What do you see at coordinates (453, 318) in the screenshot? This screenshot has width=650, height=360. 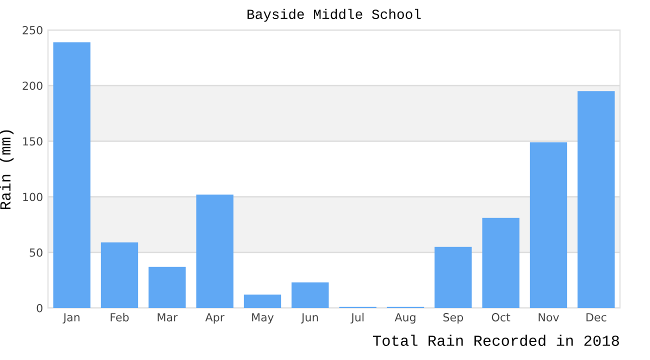 I see `x-tick-label: Sep` at bounding box center [453, 318].